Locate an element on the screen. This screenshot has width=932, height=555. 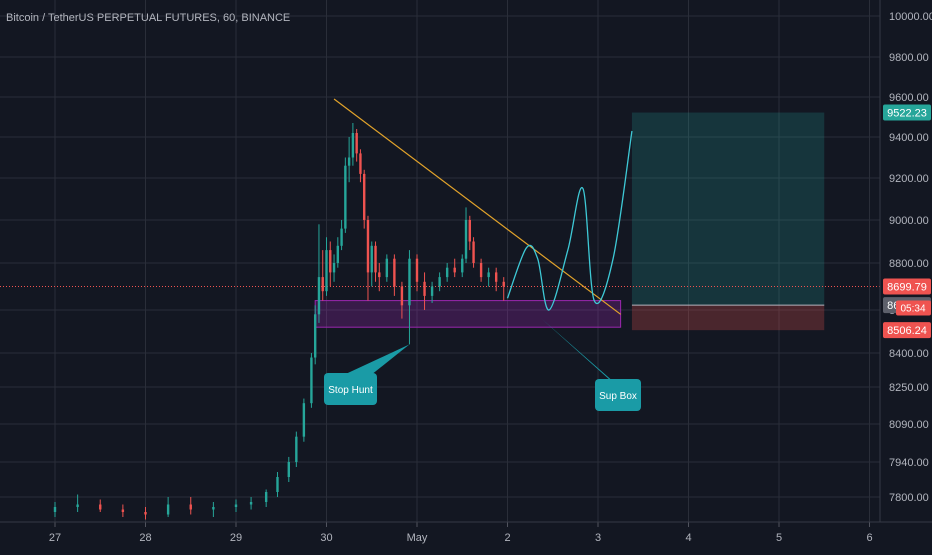
y-tick-label: 10000.00 is located at coordinates (910, 17).